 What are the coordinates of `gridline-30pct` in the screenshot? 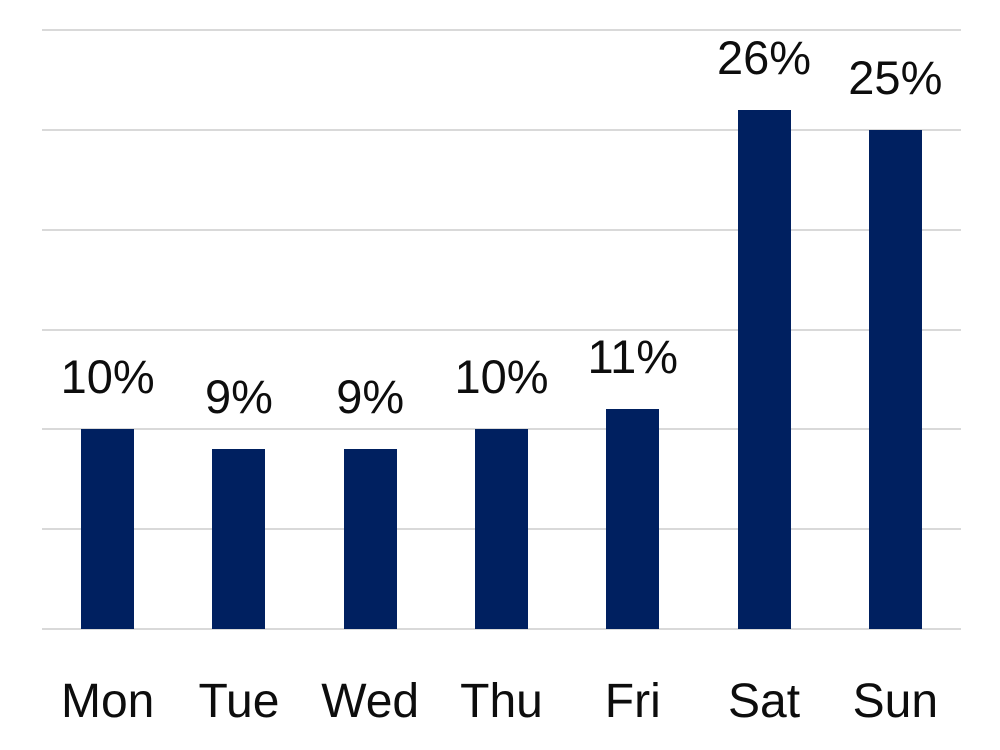 It's located at (501, 30).